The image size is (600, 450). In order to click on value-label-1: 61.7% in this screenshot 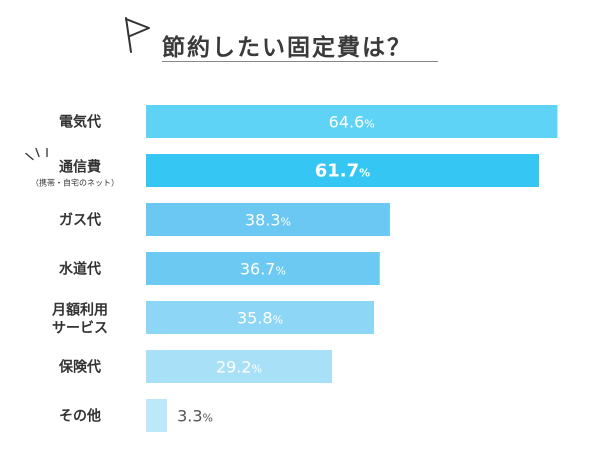, I will do `click(342, 171)`.